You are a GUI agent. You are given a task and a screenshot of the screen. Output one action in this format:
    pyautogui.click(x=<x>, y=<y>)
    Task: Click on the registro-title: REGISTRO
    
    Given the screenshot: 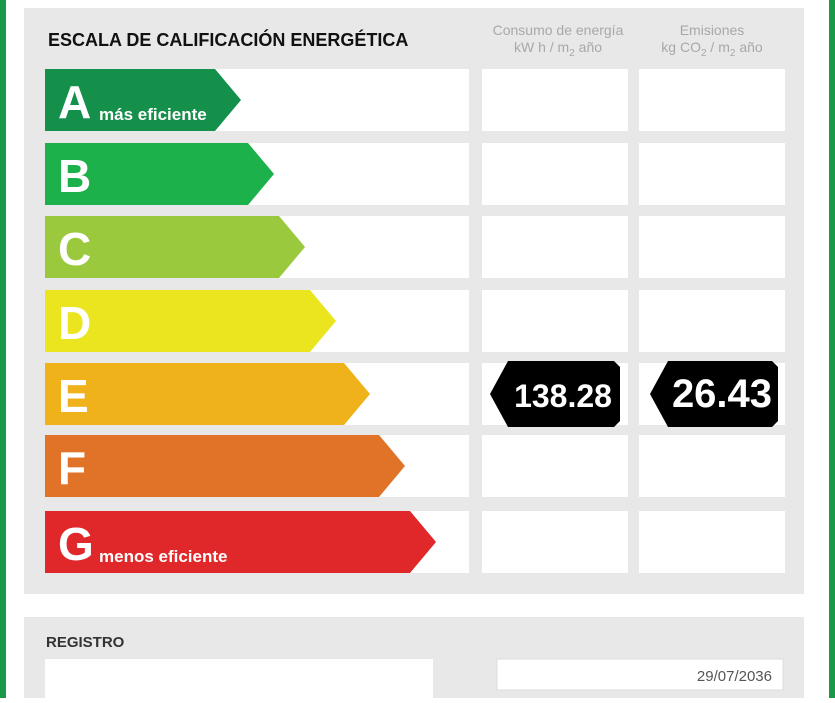 What is the action you would take?
    pyautogui.click(x=85, y=642)
    